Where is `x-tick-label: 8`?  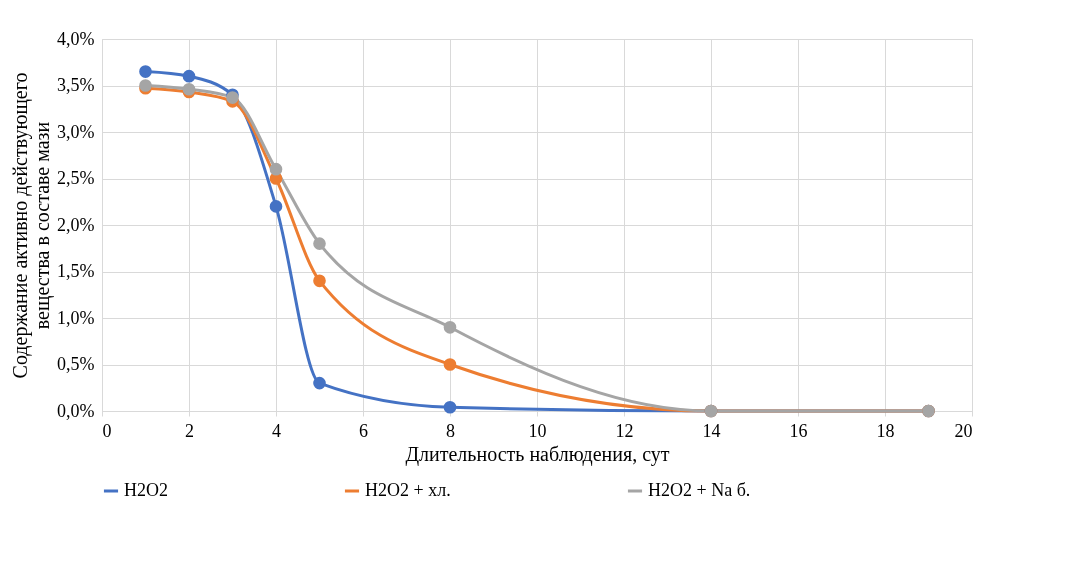
x-tick-label: 8 is located at coordinates (450, 430).